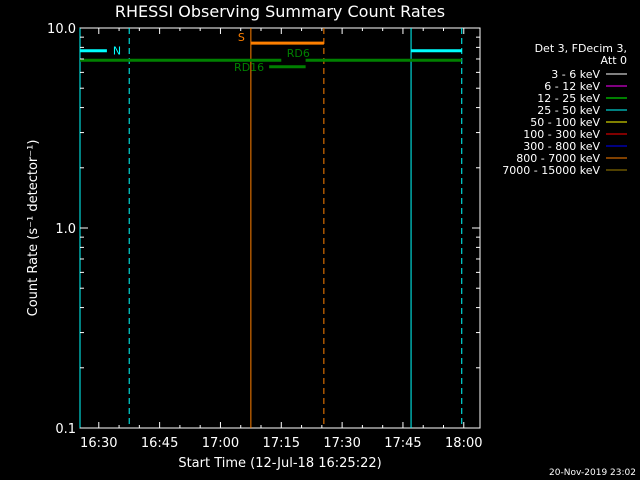  I want to click on flag-bars: N S RD6 RD16, so click(271, 52).